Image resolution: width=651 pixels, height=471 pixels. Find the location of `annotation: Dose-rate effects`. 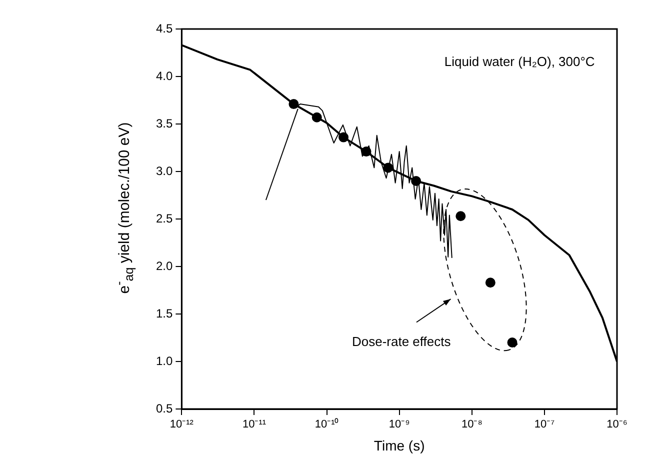

annotation: Dose-rate effects is located at coordinates (402, 341).